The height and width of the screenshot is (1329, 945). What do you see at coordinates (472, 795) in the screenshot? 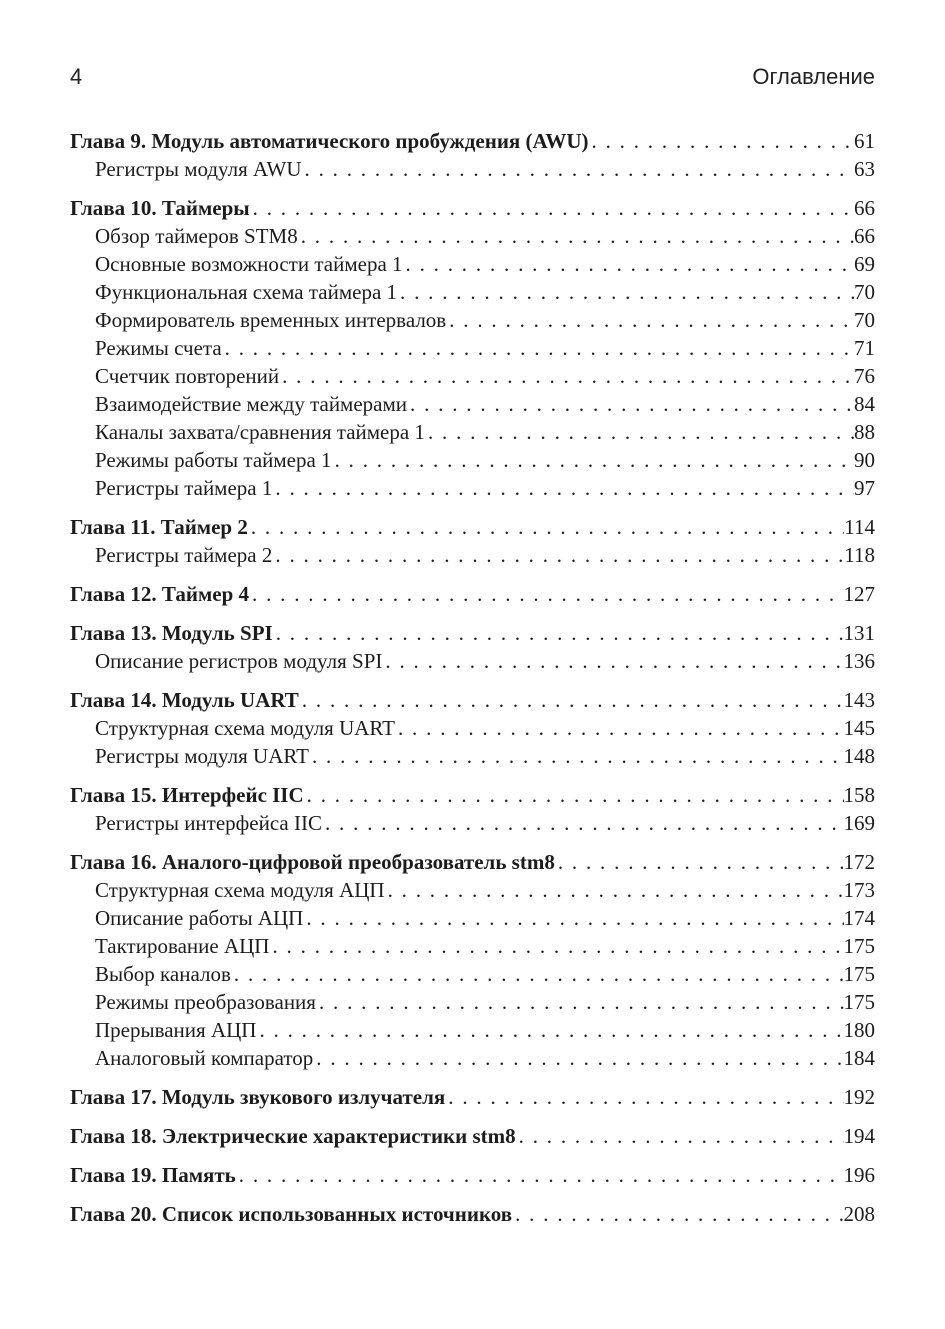
I see `toc-entry: Глава 15. Интерфейс IIC 158` at bounding box center [472, 795].